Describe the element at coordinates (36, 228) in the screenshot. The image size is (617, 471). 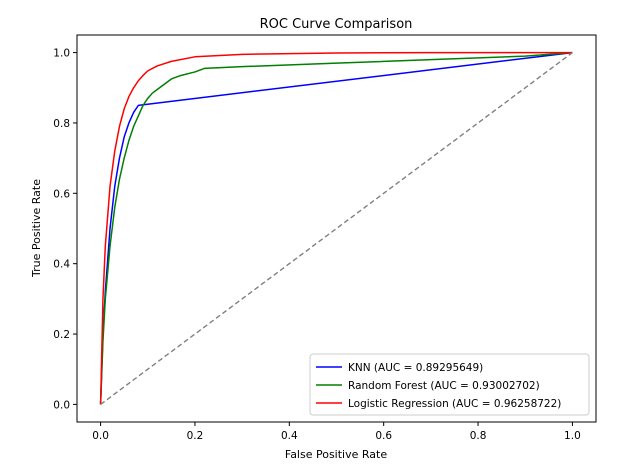
I see `y-axis-label: True Positive Rate` at that location.